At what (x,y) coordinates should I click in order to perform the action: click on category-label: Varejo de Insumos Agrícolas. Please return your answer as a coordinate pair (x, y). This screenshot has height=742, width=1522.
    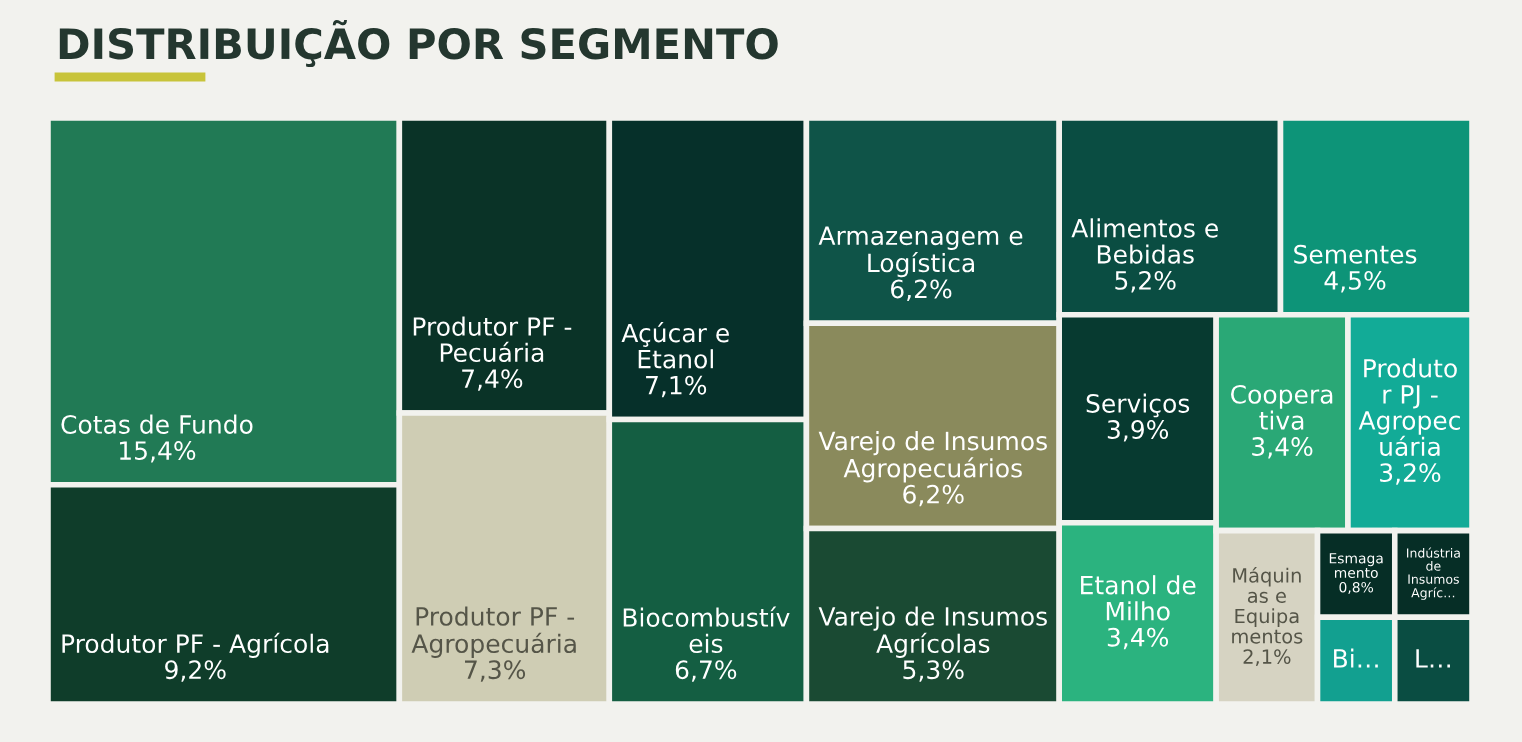
    Looking at the image, I should click on (932, 632).